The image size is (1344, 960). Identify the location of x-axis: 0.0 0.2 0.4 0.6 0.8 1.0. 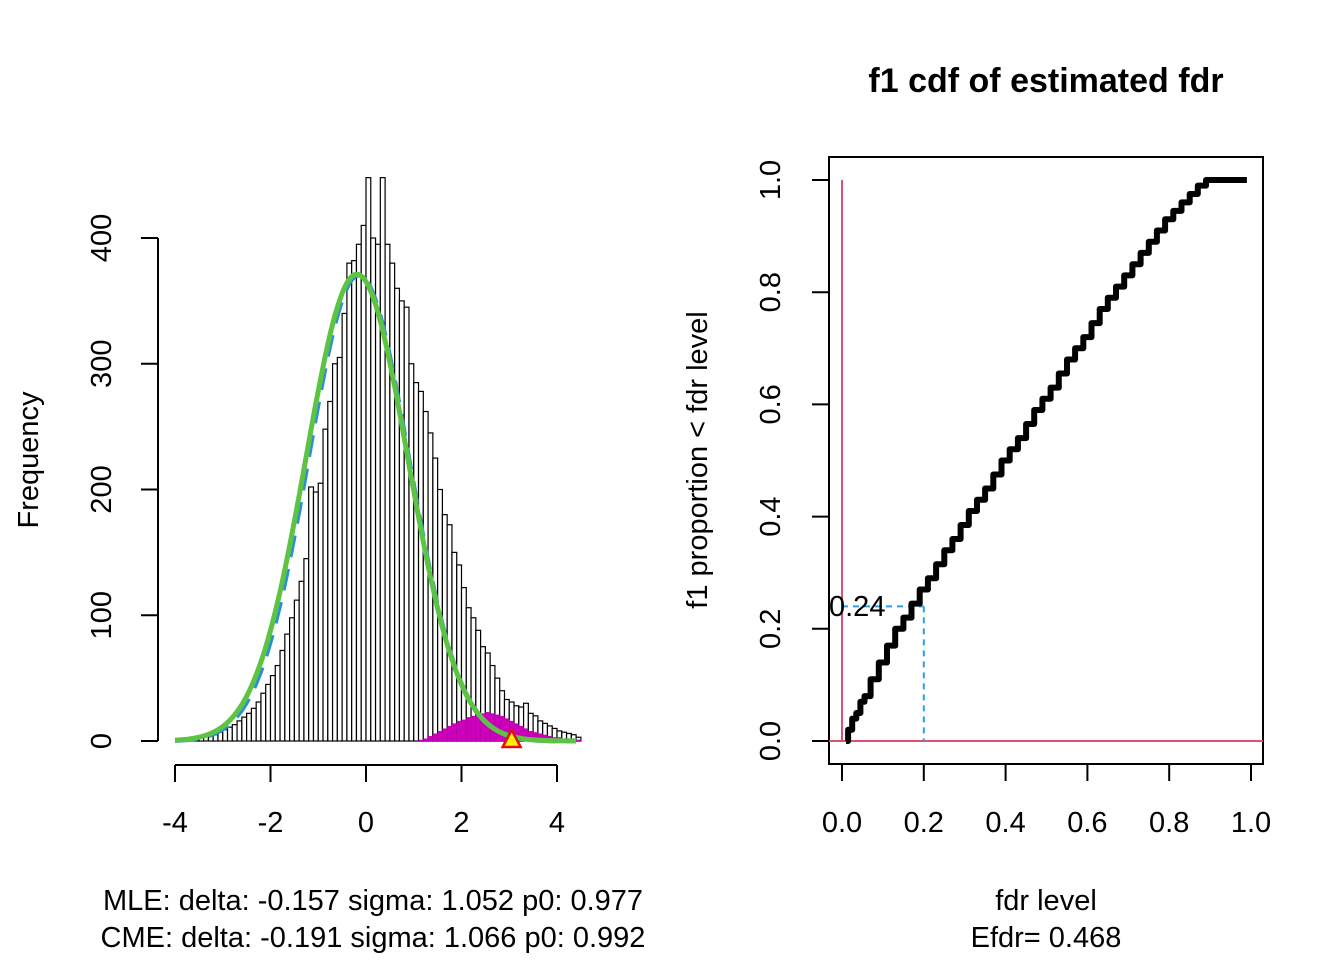
(1046, 801).